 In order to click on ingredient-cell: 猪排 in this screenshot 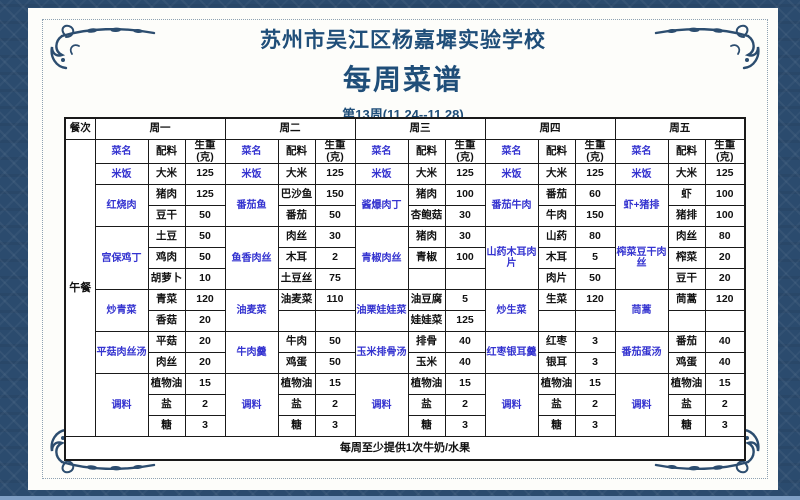, I will do `click(686, 216)`.